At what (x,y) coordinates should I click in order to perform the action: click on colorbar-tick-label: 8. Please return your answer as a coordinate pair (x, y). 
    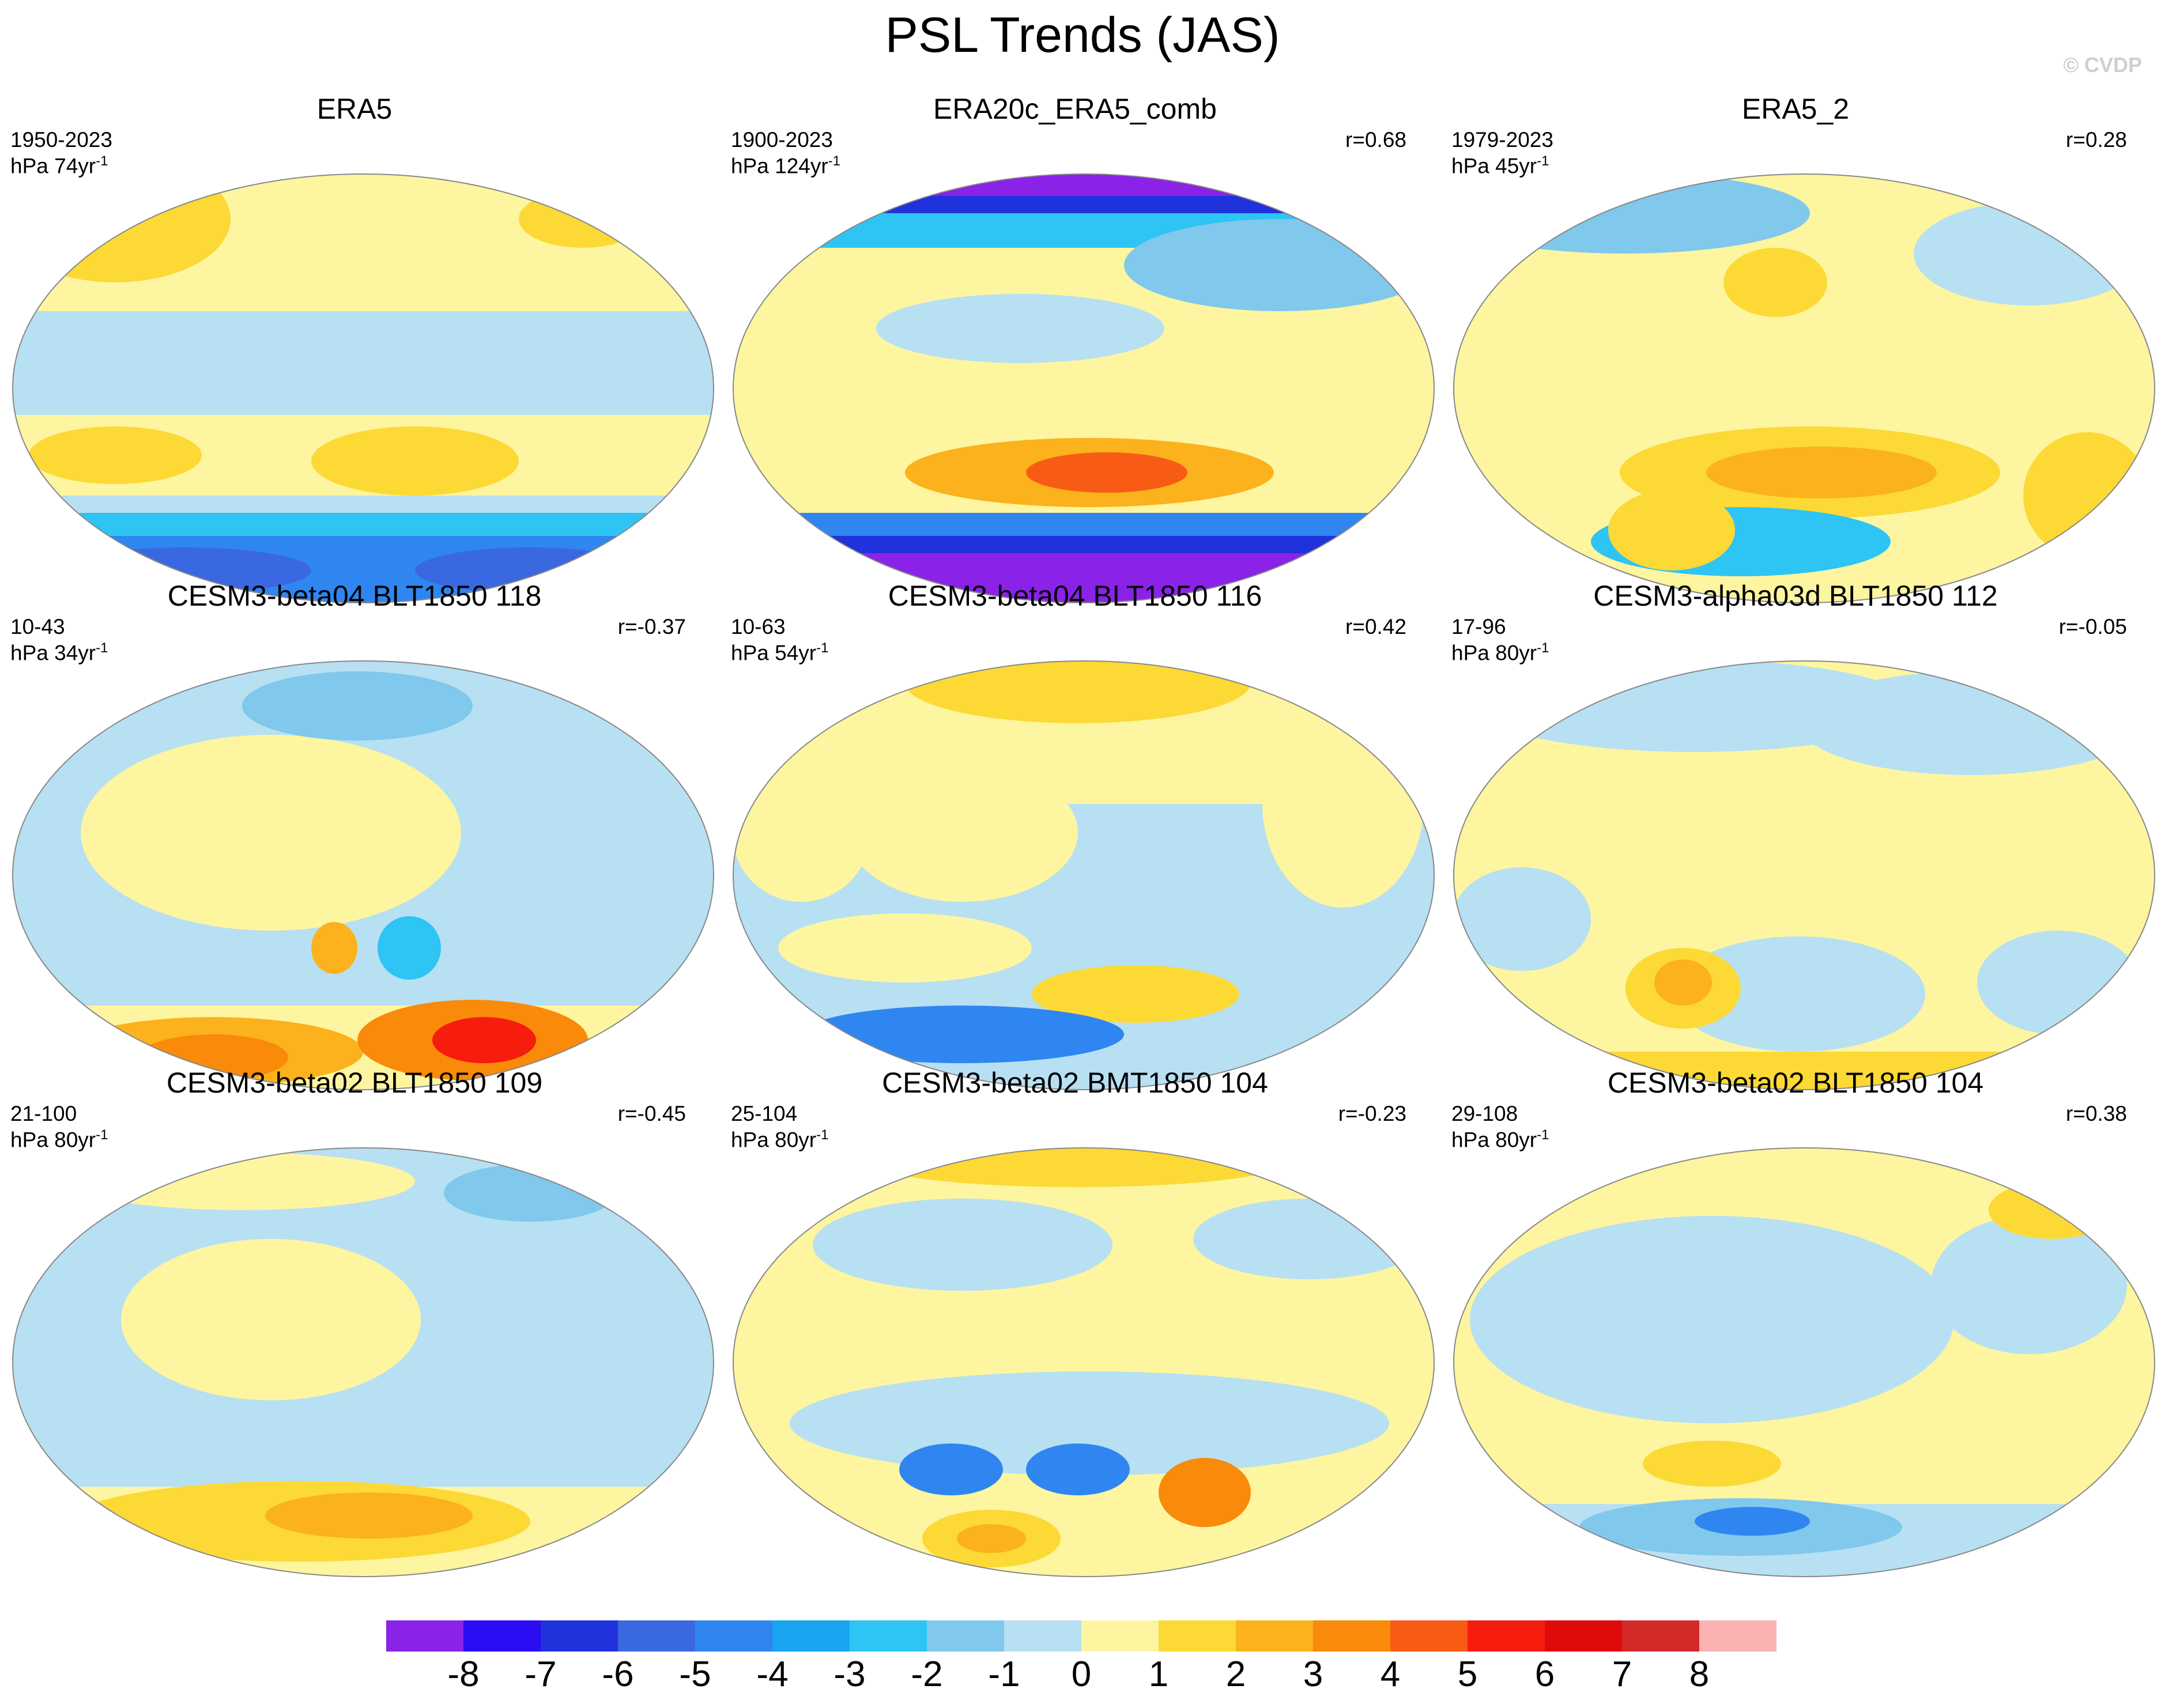
    Looking at the image, I should click on (1700, 1674).